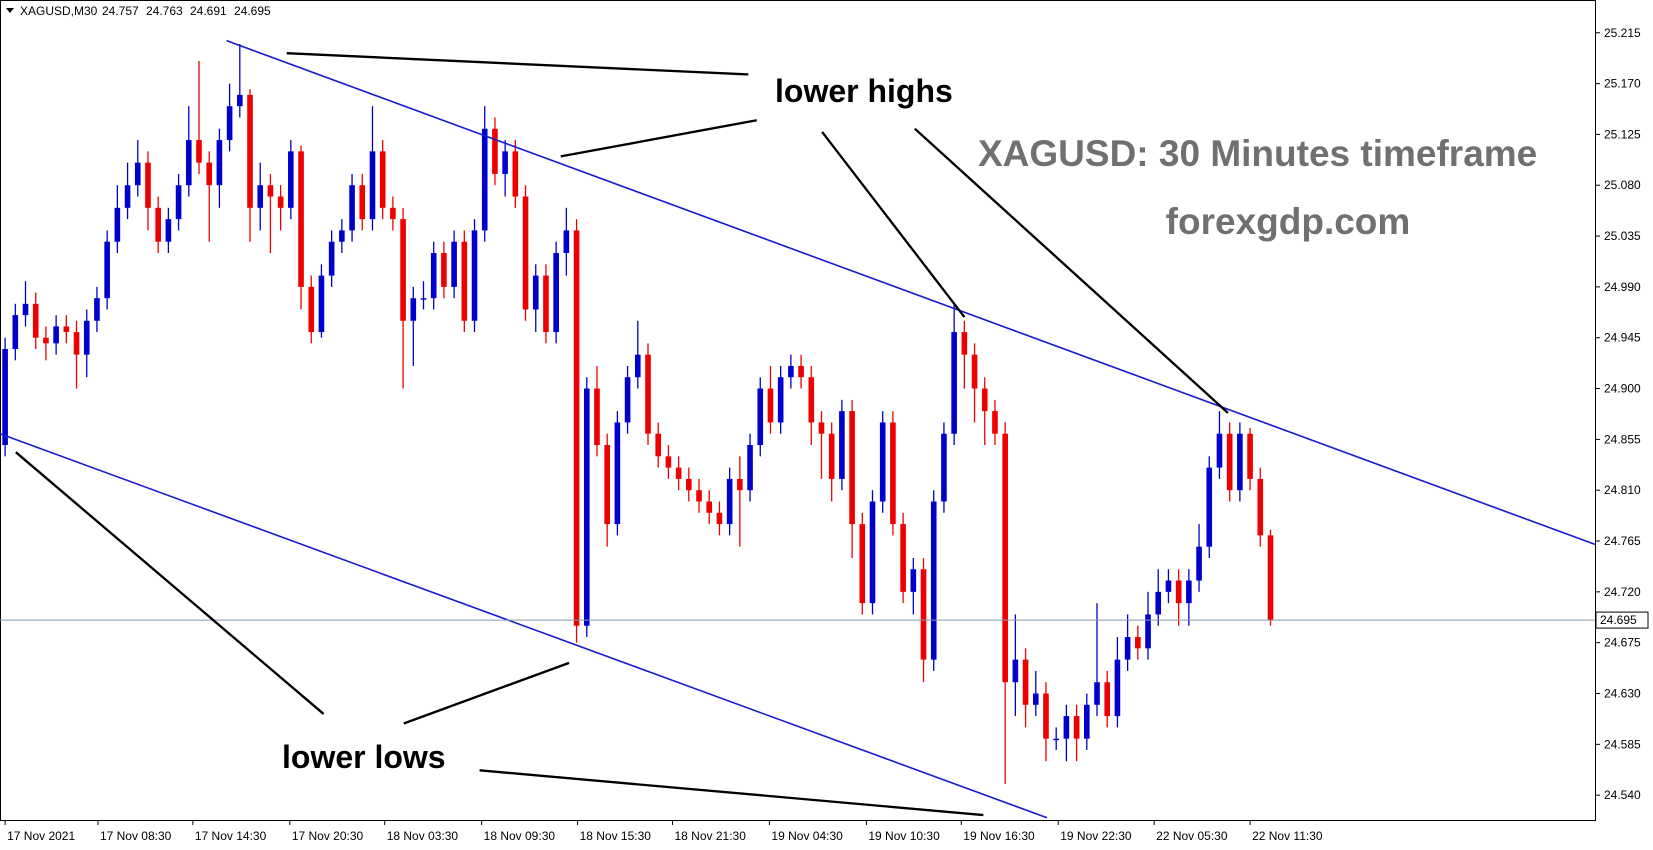  Describe the element at coordinates (136, 836) in the screenshot. I see `x-tick-label: 17 Nov 08:30` at that location.